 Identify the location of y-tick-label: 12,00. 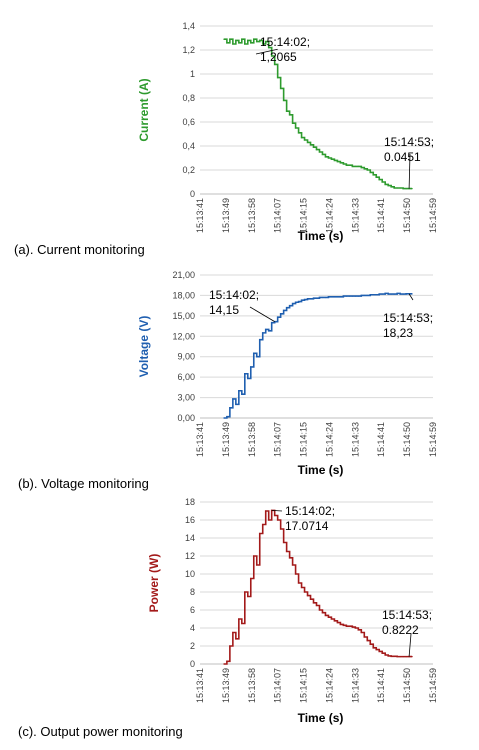
(183, 336).